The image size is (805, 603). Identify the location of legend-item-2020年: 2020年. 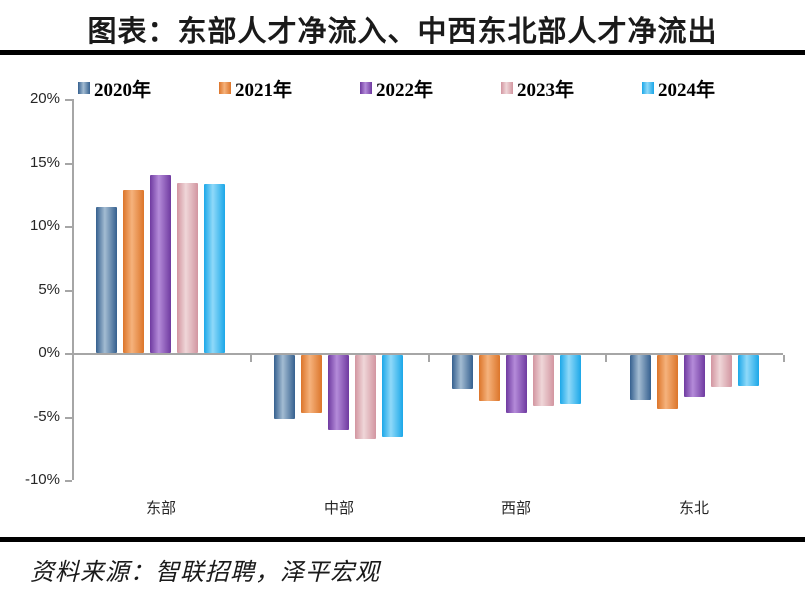
(114, 89).